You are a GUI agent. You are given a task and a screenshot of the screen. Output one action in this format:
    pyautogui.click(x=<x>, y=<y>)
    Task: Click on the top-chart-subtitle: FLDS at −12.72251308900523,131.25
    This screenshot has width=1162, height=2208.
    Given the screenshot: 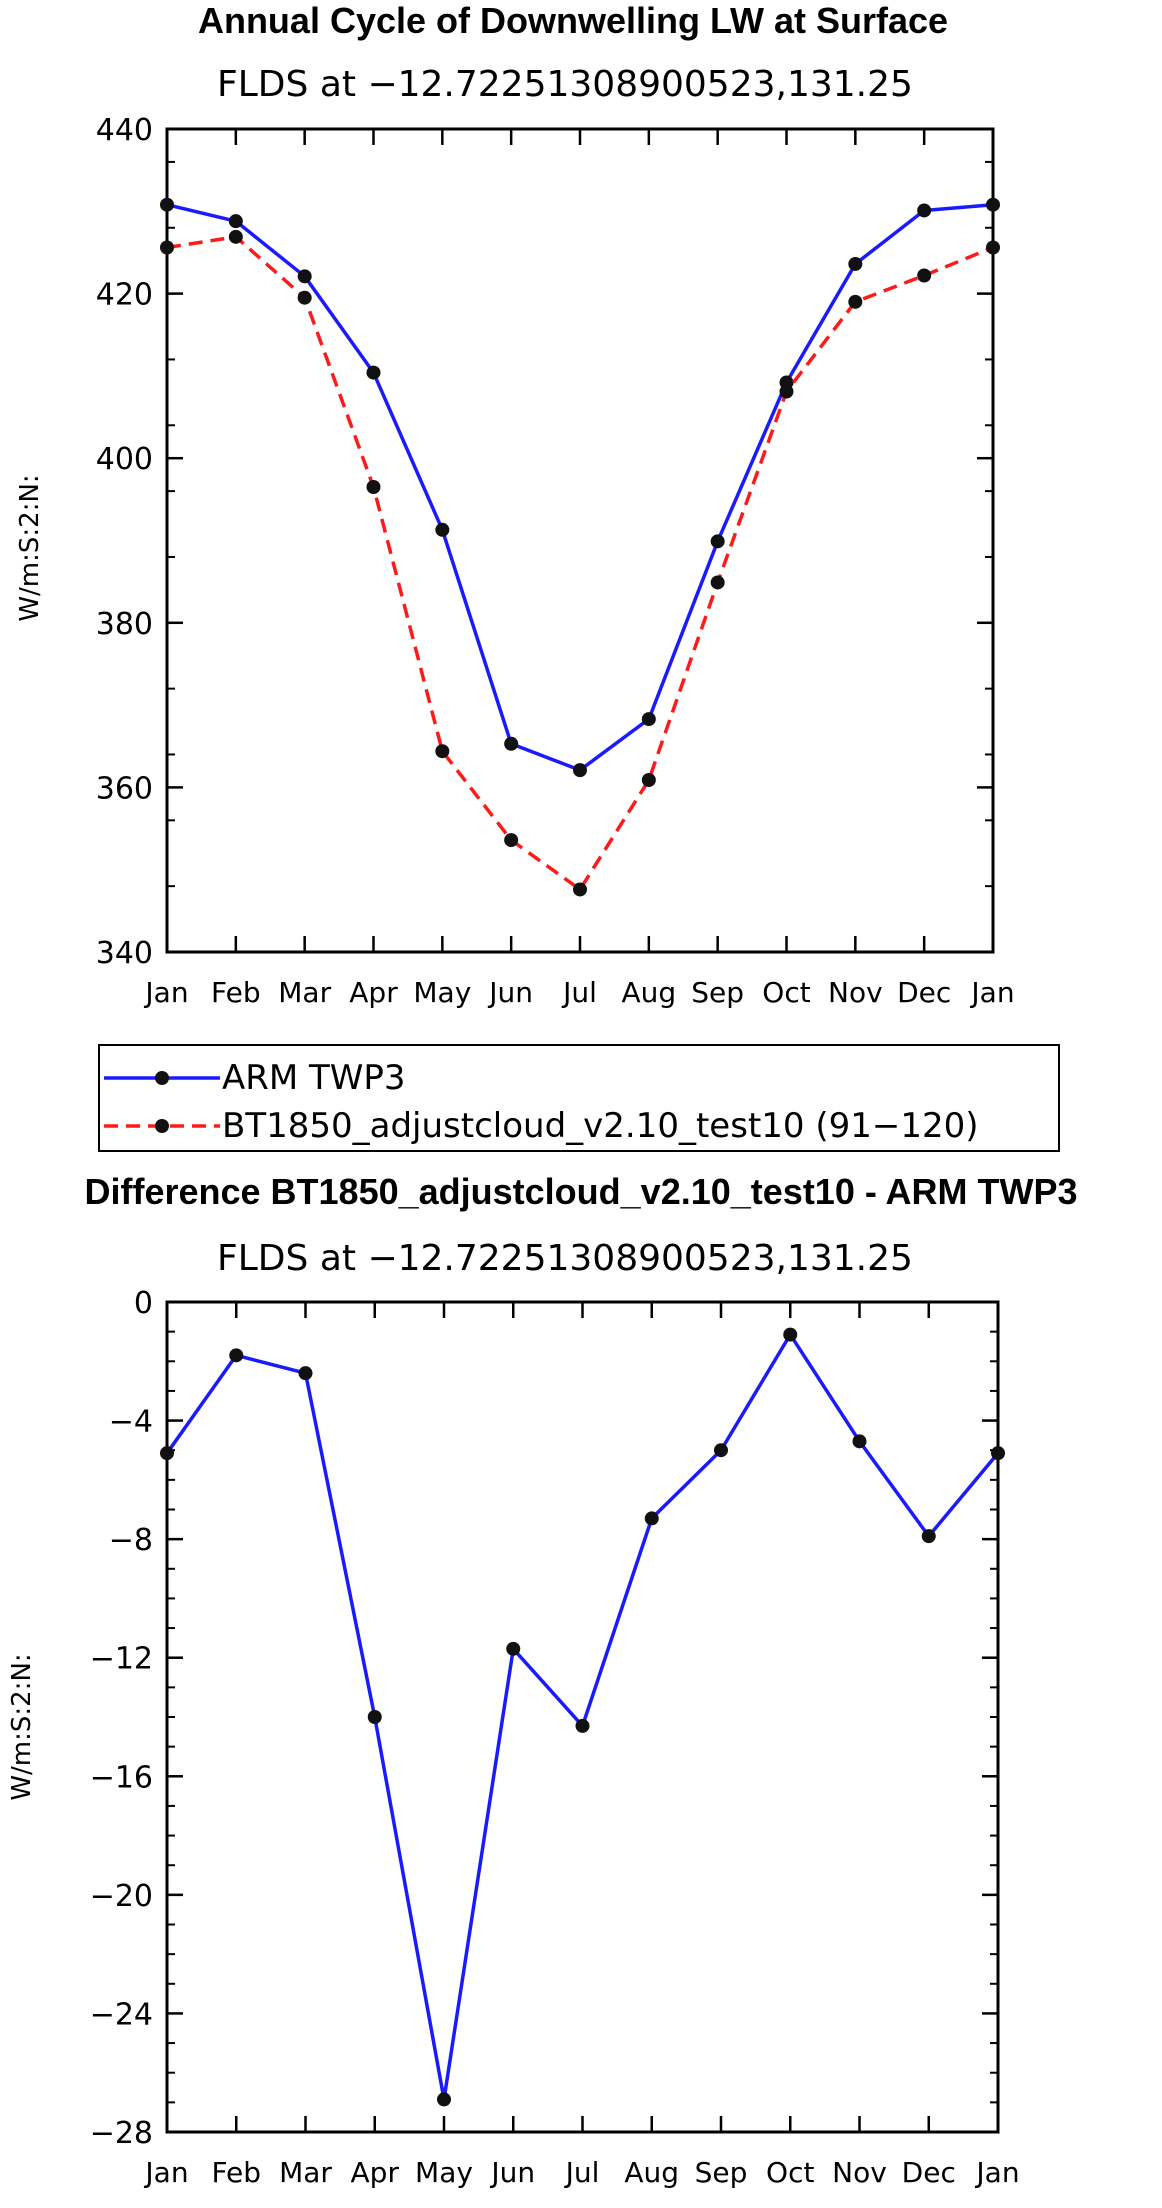 What is the action you would take?
    pyautogui.click(x=565, y=84)
    